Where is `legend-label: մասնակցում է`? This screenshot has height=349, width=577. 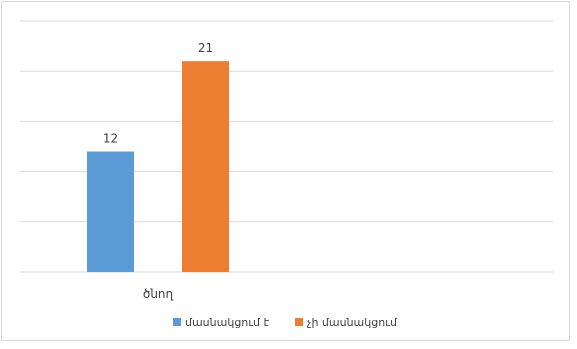
legend-label: մասնակցում է is located at coordinates (227, 322).